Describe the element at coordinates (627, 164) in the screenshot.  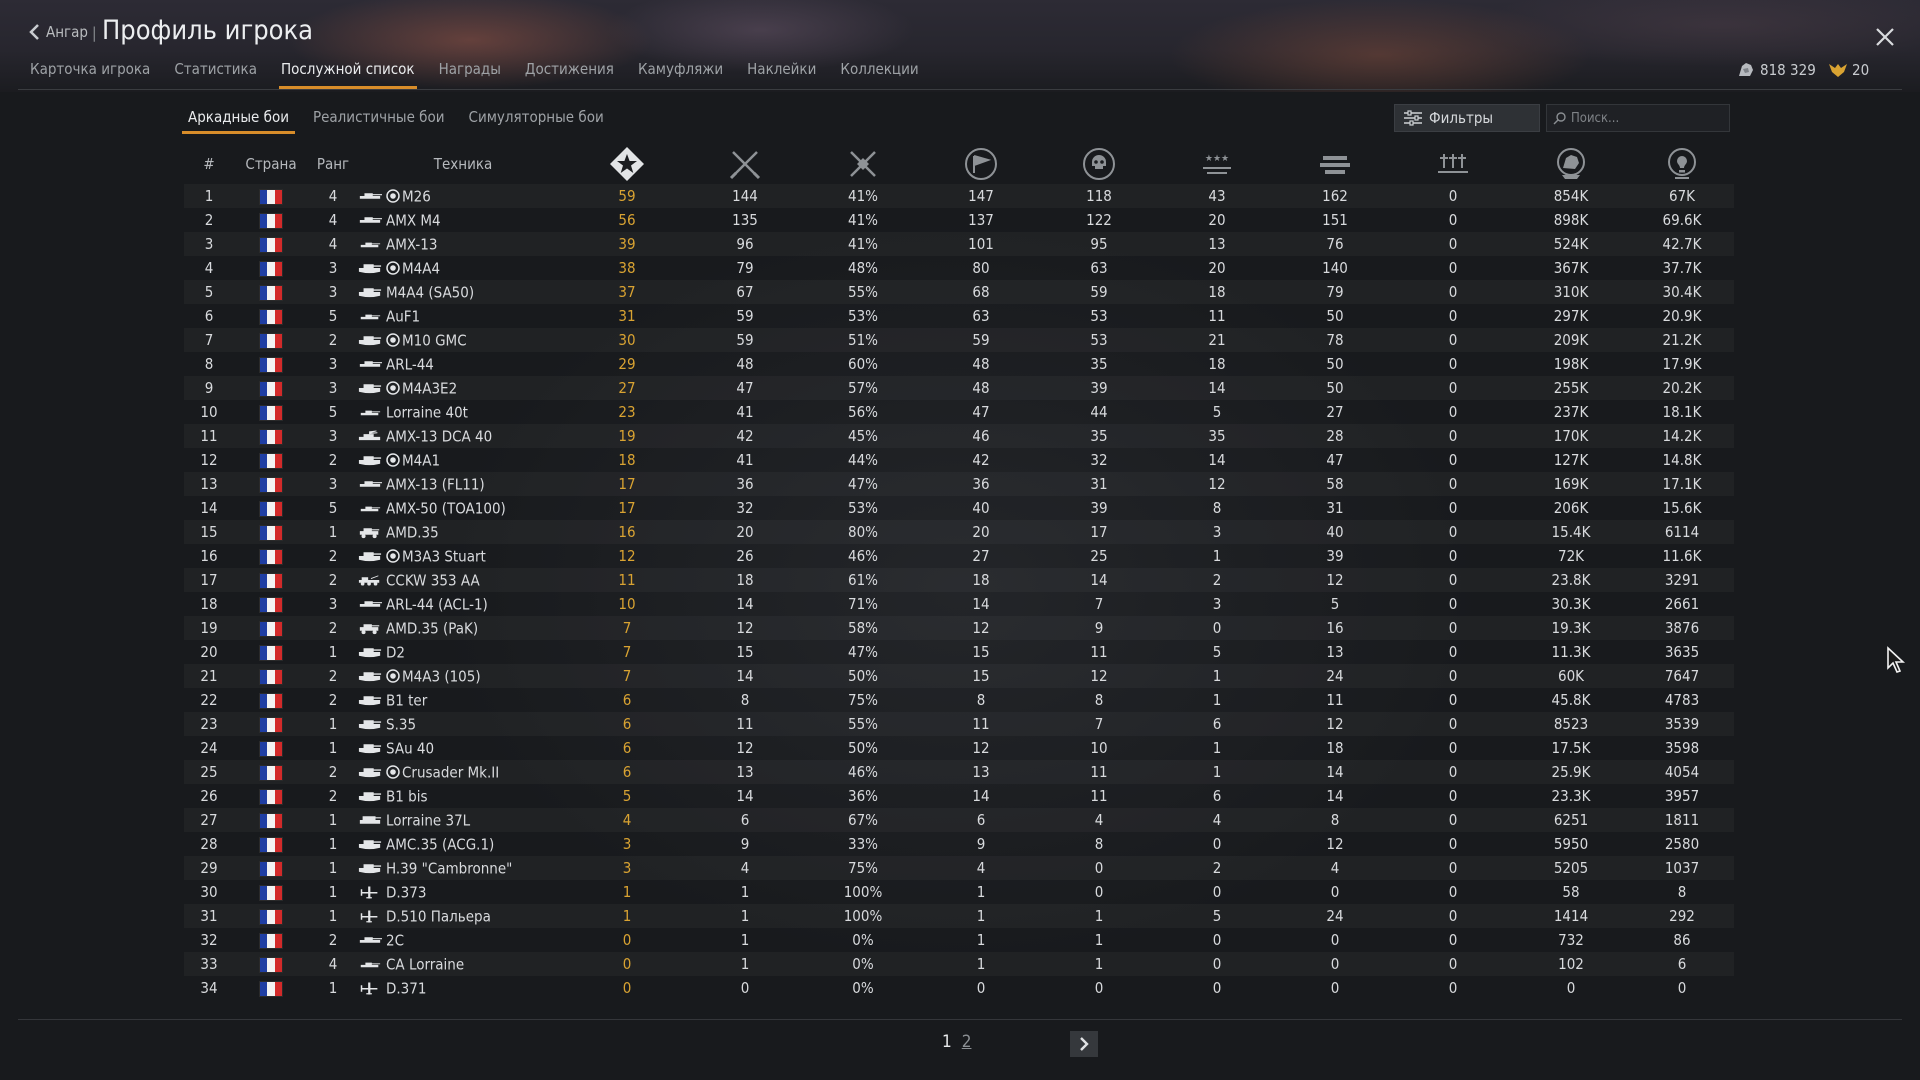
I see `col-victories-header` at that location.